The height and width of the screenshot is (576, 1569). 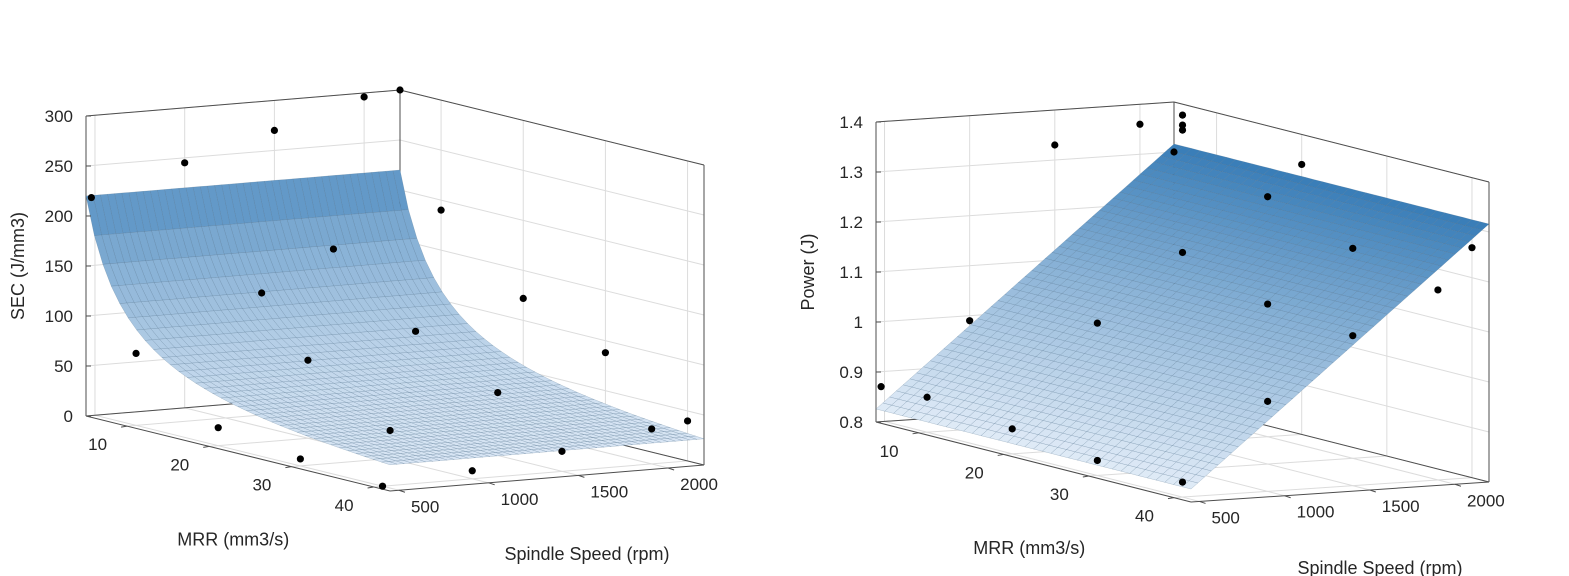 I want to click on z-tick-label: 300, so click(x=59, y=116).